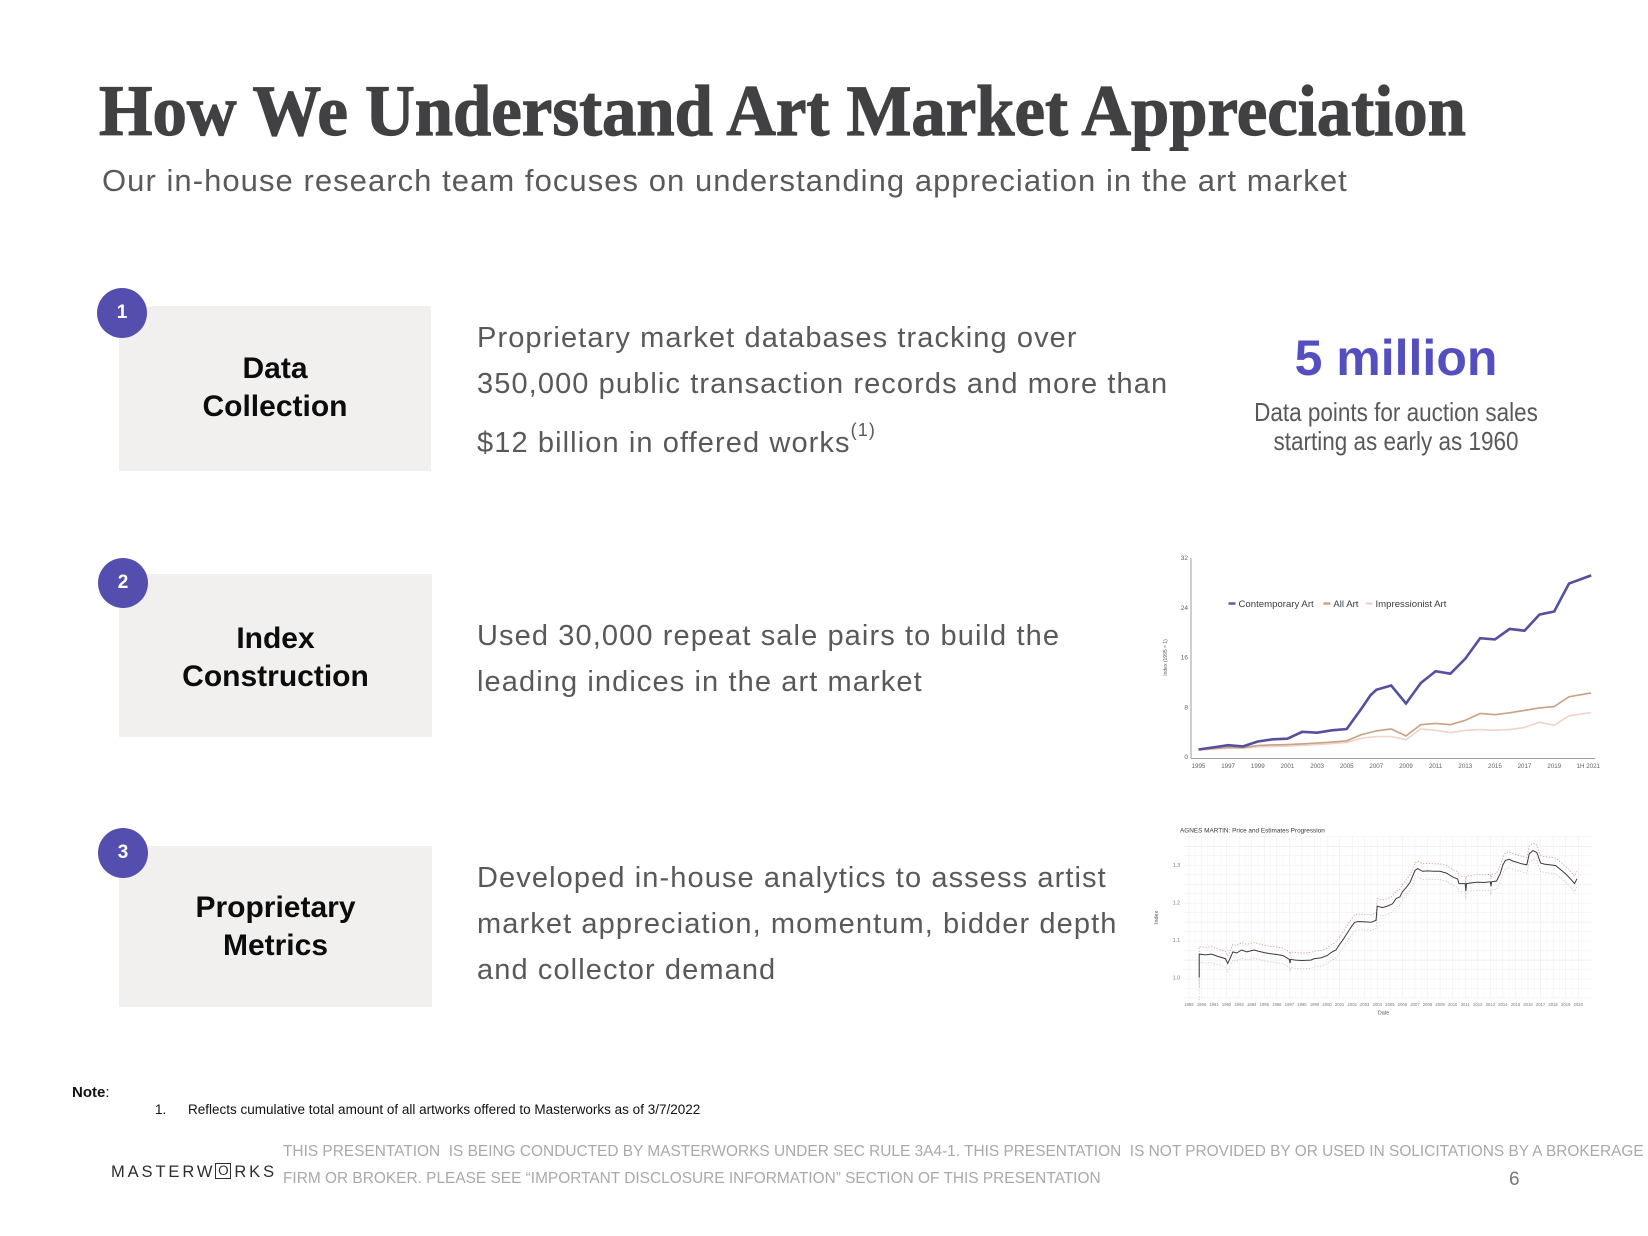 The height and width of the screenshot is (1236, 1648). What do you see at coordinates (1202, 1004) in the screenshot?
I see `svg-text: 1990` at bounding box center [1202, 1004].